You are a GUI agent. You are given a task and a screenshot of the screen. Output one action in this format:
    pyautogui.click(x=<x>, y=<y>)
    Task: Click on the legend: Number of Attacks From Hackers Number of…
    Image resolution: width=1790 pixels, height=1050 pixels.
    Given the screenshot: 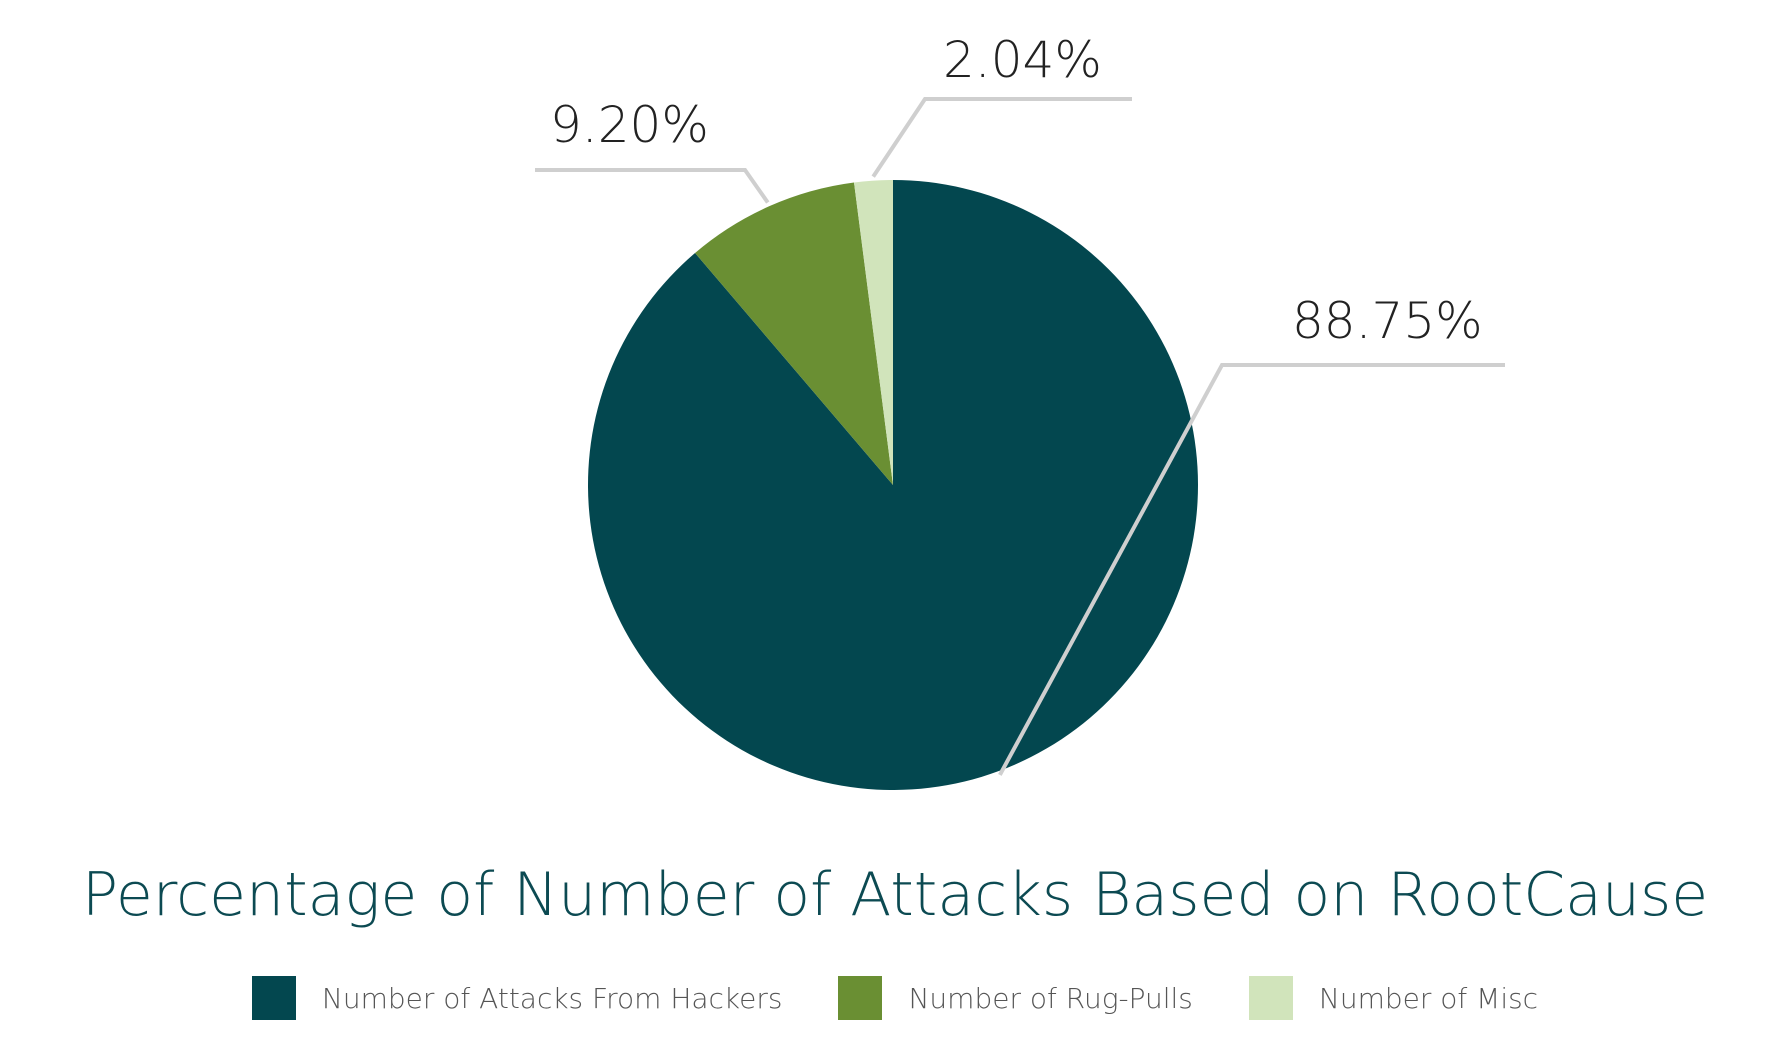 What is the action you would take?
    pyautogui.click(x=895, y=998)
    